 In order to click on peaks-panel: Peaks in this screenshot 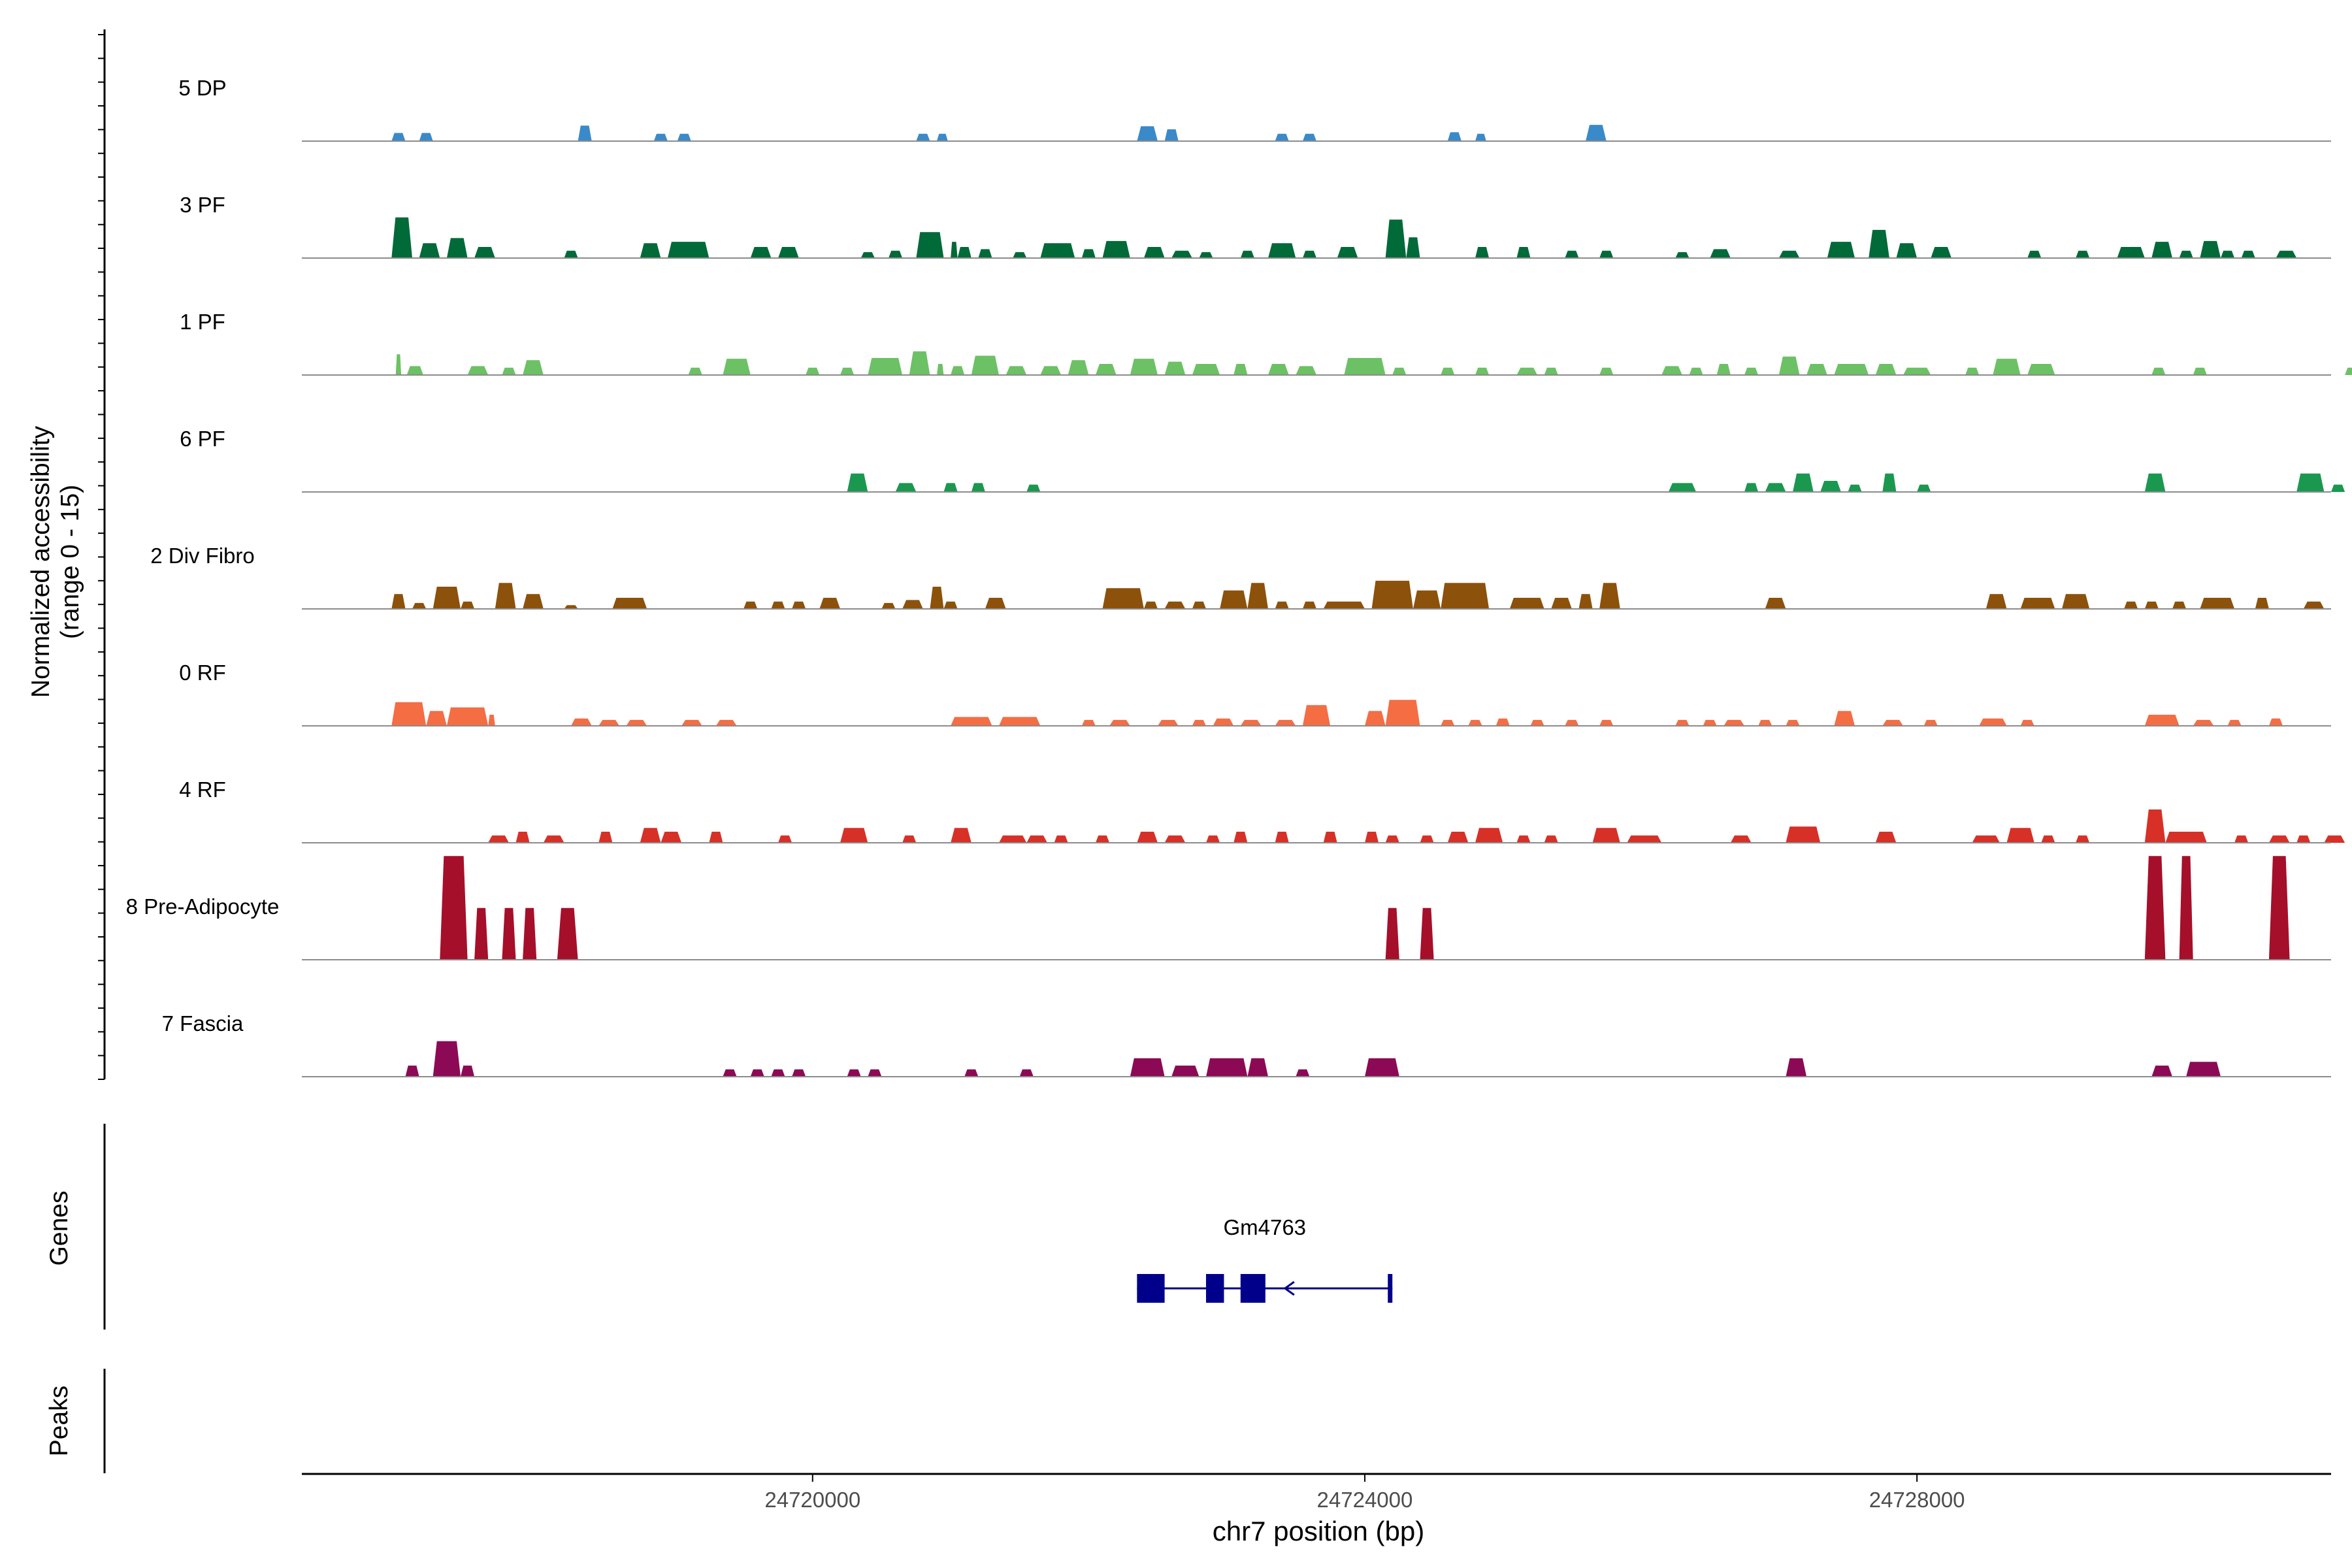, I will do `click(75, 1421)`.